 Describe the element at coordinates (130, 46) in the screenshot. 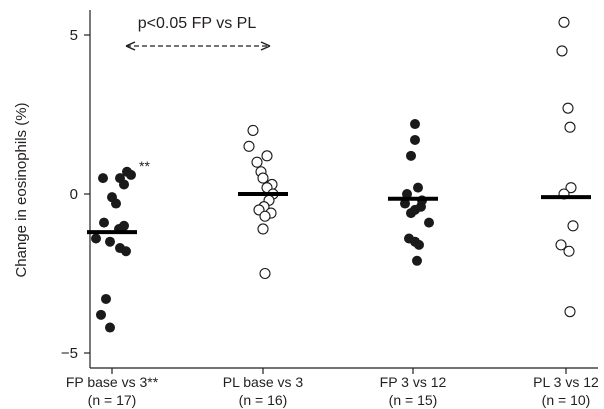

I see `arrowhead-left` at that location.